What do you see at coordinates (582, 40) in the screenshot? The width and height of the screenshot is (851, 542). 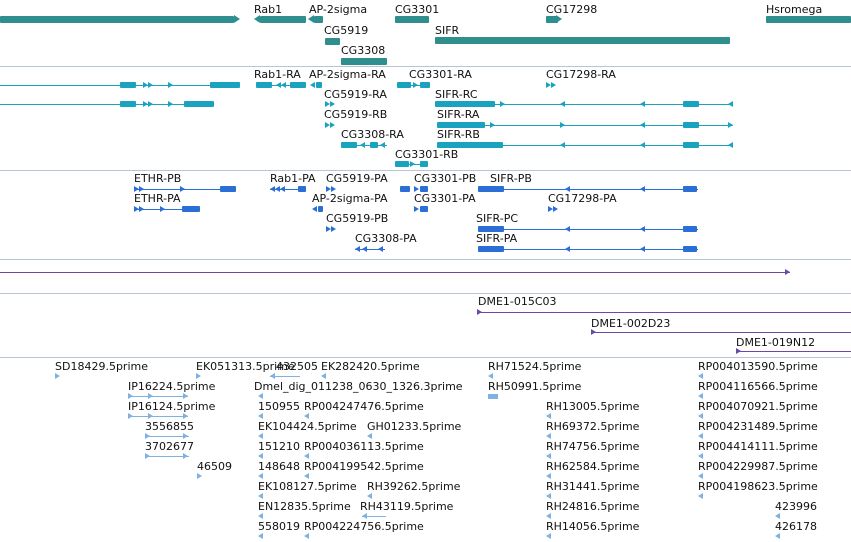 I see `gene-bar-sifr` at bounding box center [582, 40].